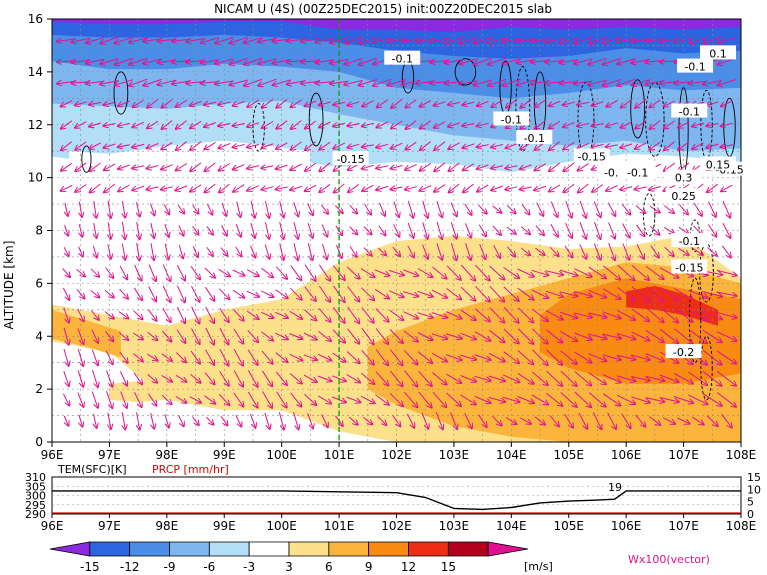 The height and width of the screenshot is (575, 767). I want to click on y-tick-label: 8, so click(39, 231).